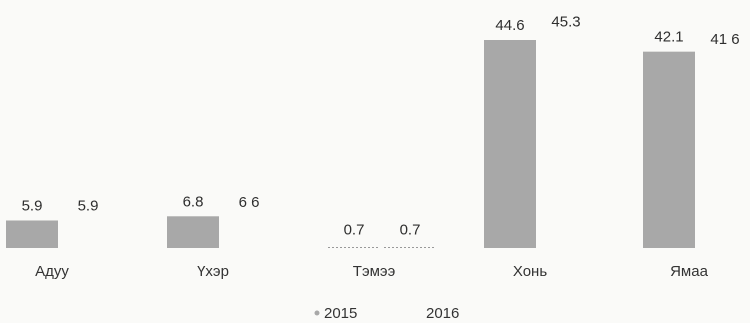  I want to click on value-label-2016-1: 5.9, so click(88, 205).